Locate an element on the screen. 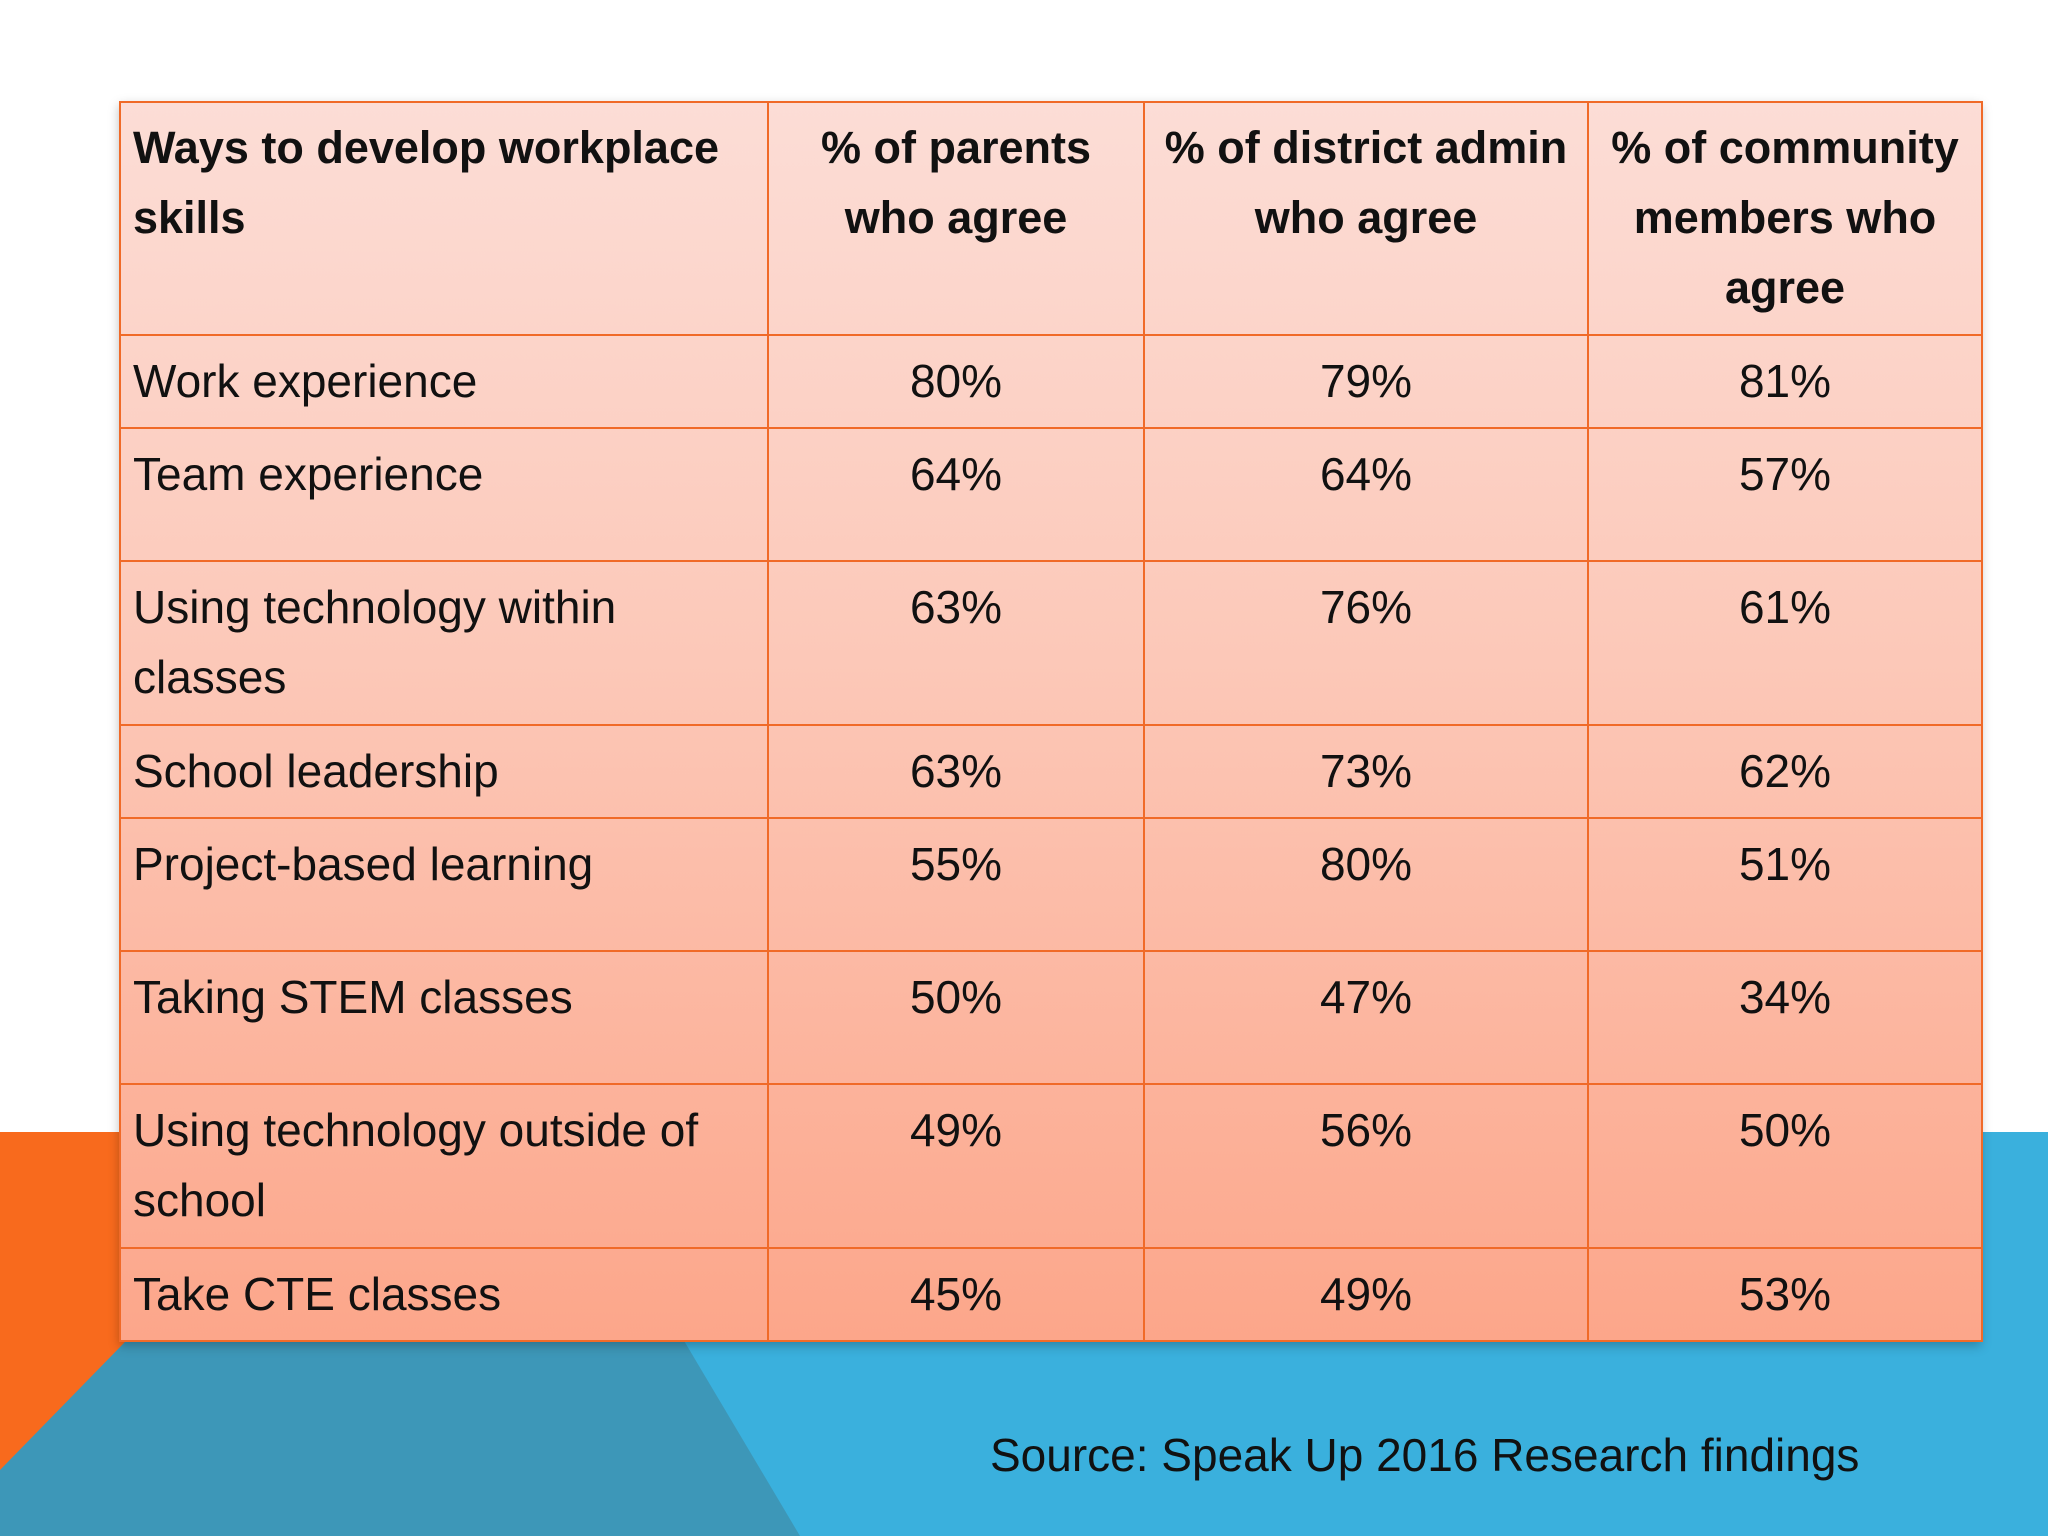 The width and height of the screenshot is (2048, 1536). community-value: 62% is located at coordinates (1785, 771).